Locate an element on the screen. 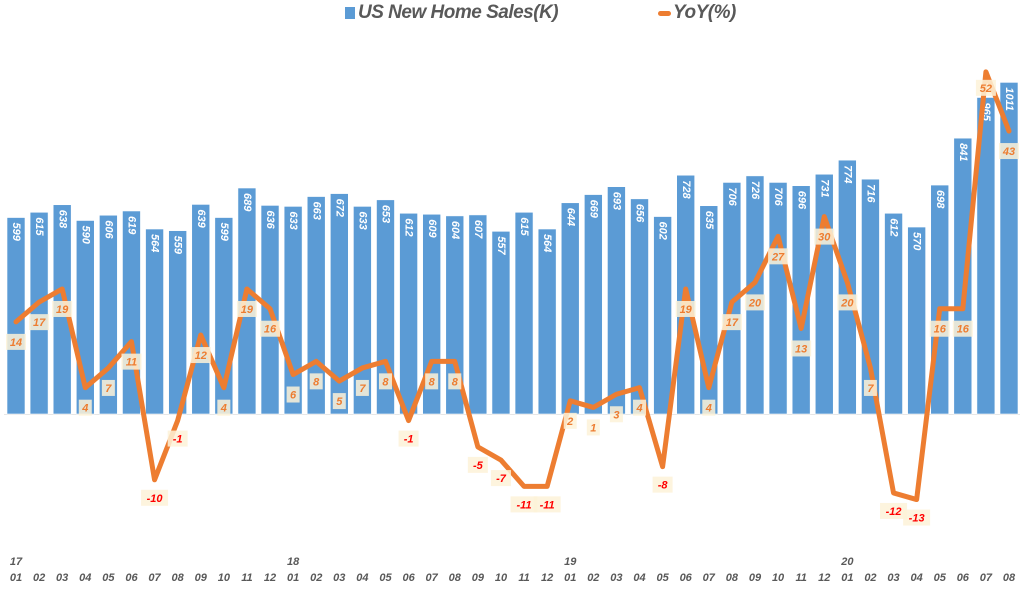  svg-text: -1 is located at coordinates (409, 440).